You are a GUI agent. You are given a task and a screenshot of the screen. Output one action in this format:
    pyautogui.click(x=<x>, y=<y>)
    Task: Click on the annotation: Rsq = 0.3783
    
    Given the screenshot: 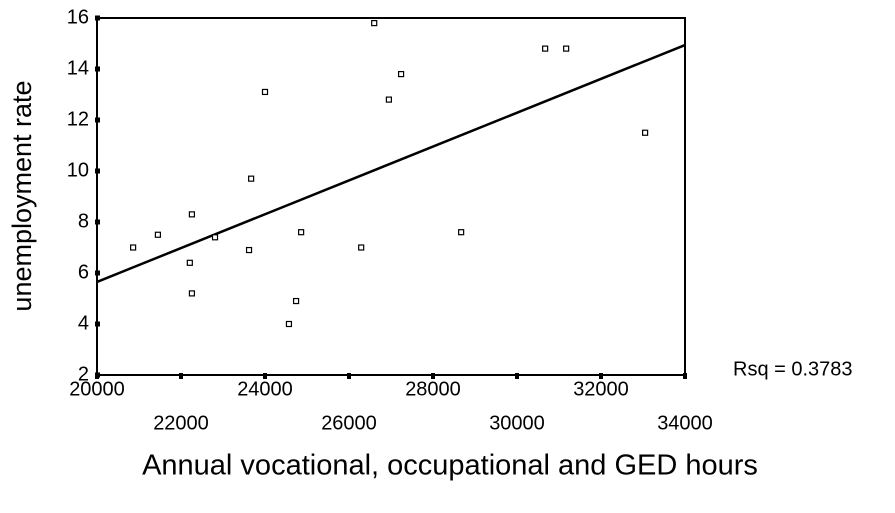 What is the action you would take?
    pyautogui.click(x=793, y=369)
    